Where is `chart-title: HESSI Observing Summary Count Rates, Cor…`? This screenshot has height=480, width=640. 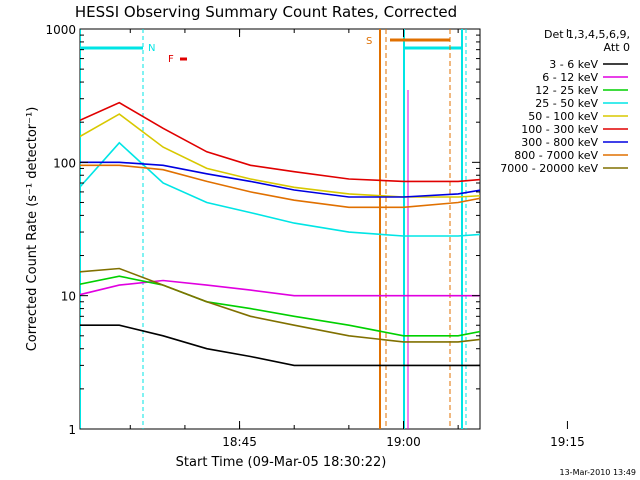
chart-title: HESSI Observing Summary Count Rates, Cor… is located at coordinates (266, 12).